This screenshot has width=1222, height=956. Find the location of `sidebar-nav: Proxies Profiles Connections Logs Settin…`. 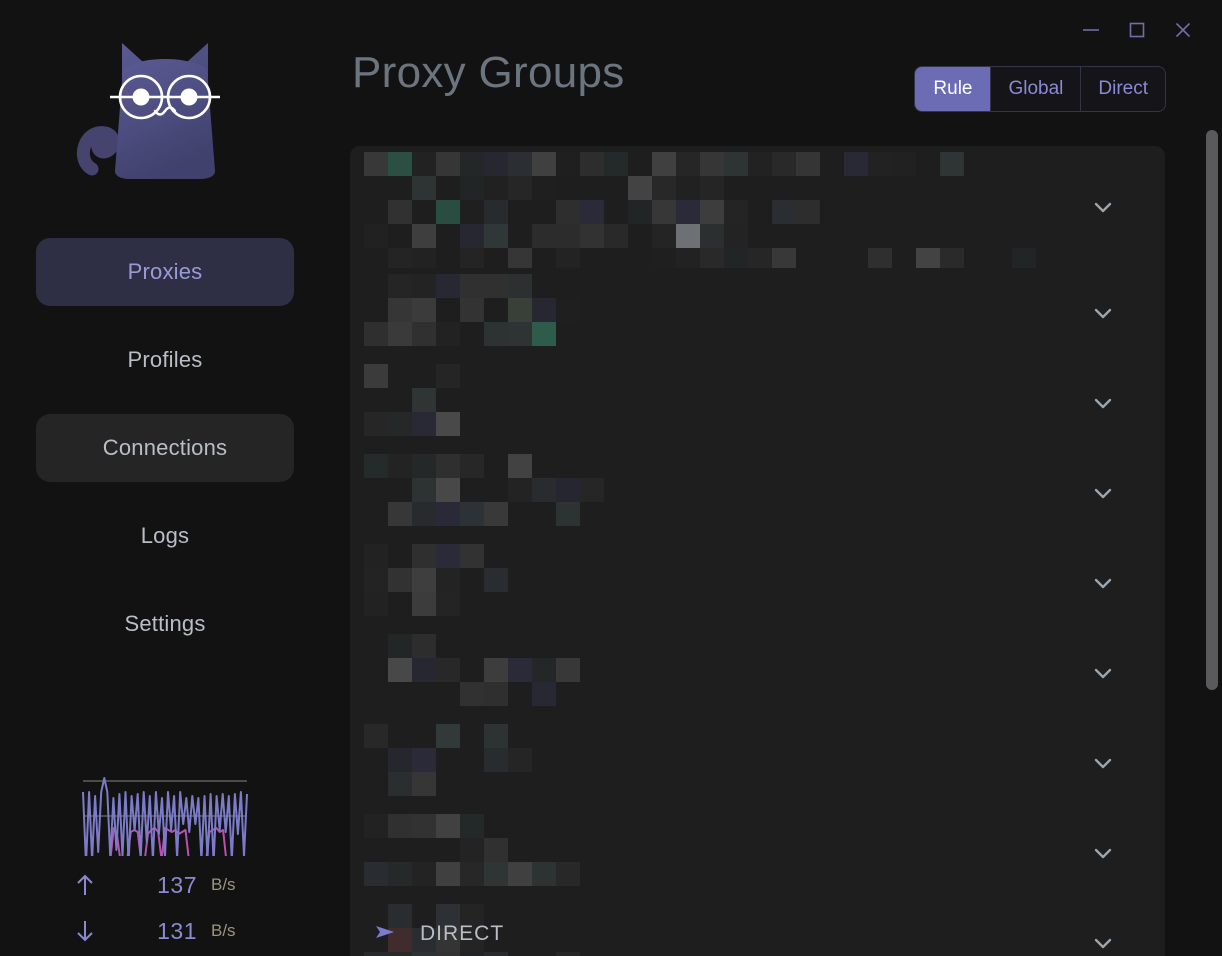

sidebar-nav: Proxies Profiles Connections Logs Settin… is located at coordinates (165, 448).